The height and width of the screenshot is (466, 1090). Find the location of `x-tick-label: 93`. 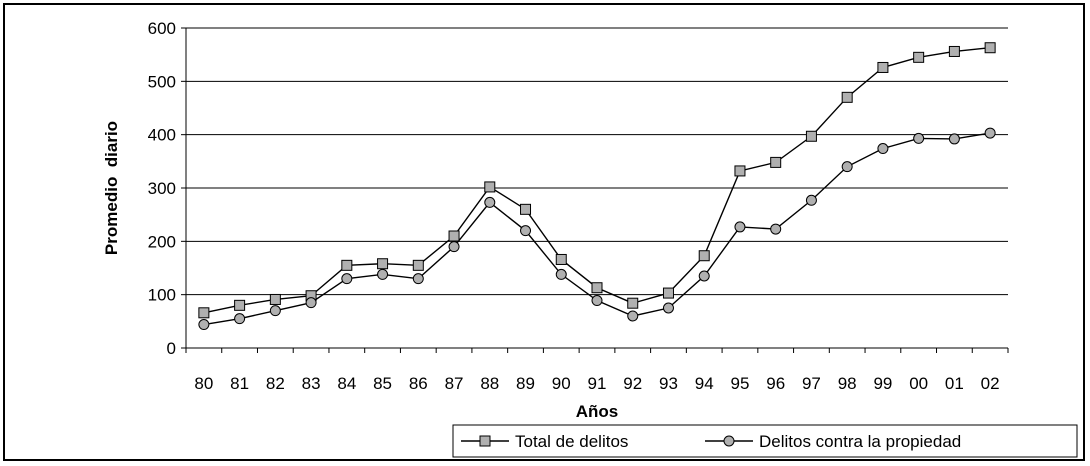

x-tick-label: 93 is located at coordinates (668, 383).